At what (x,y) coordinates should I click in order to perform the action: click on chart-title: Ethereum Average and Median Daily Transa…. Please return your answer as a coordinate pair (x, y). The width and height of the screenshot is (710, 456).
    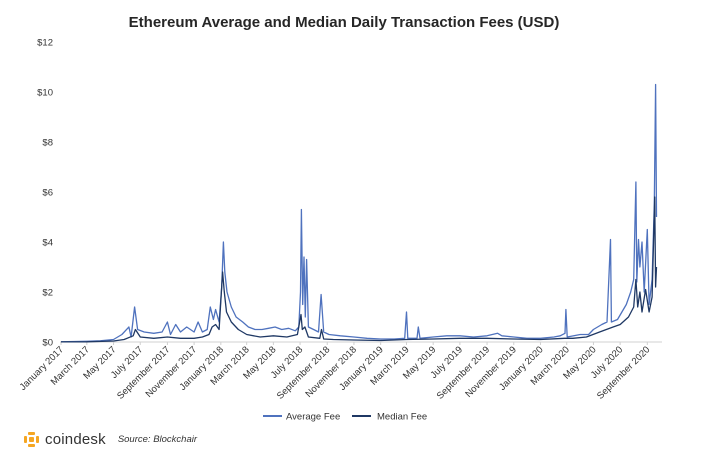
    Looking at the image, I should click on (344, 22).